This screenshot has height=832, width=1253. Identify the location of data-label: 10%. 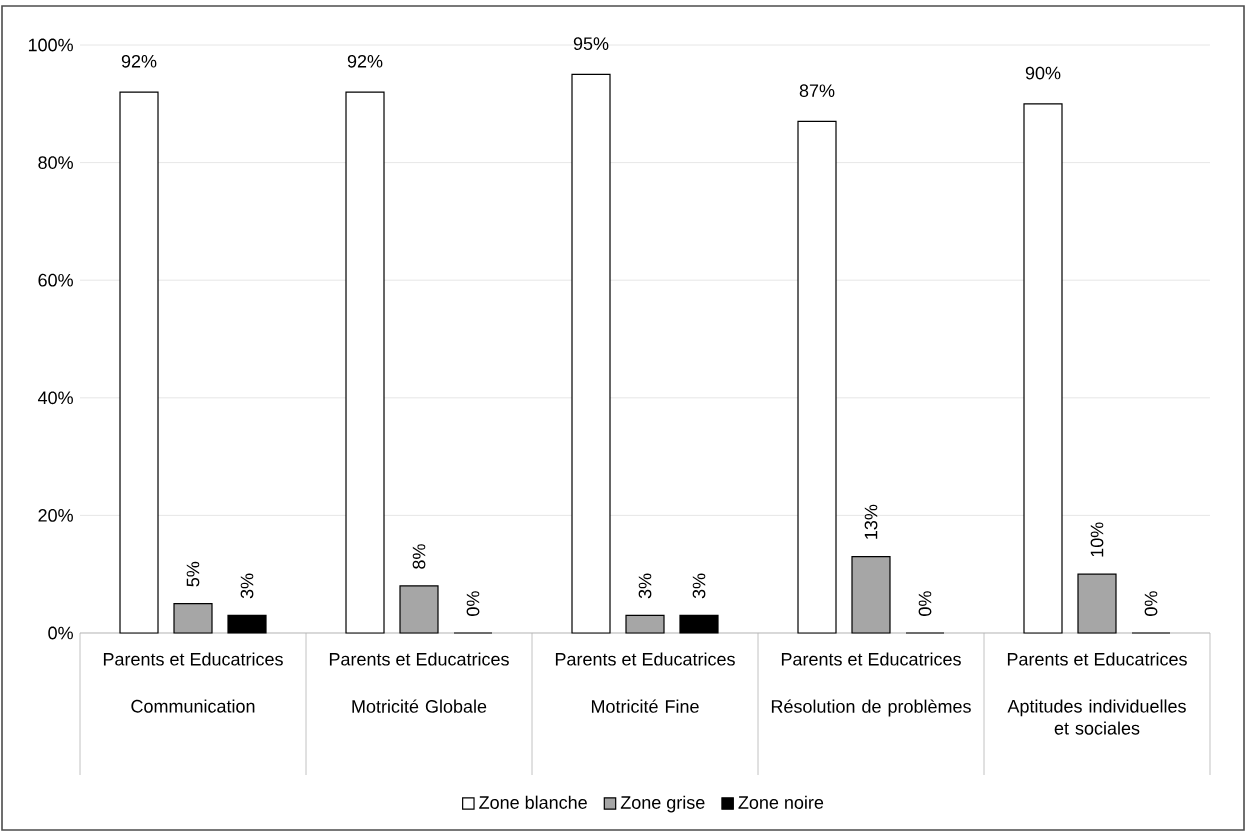
(1097, 539).